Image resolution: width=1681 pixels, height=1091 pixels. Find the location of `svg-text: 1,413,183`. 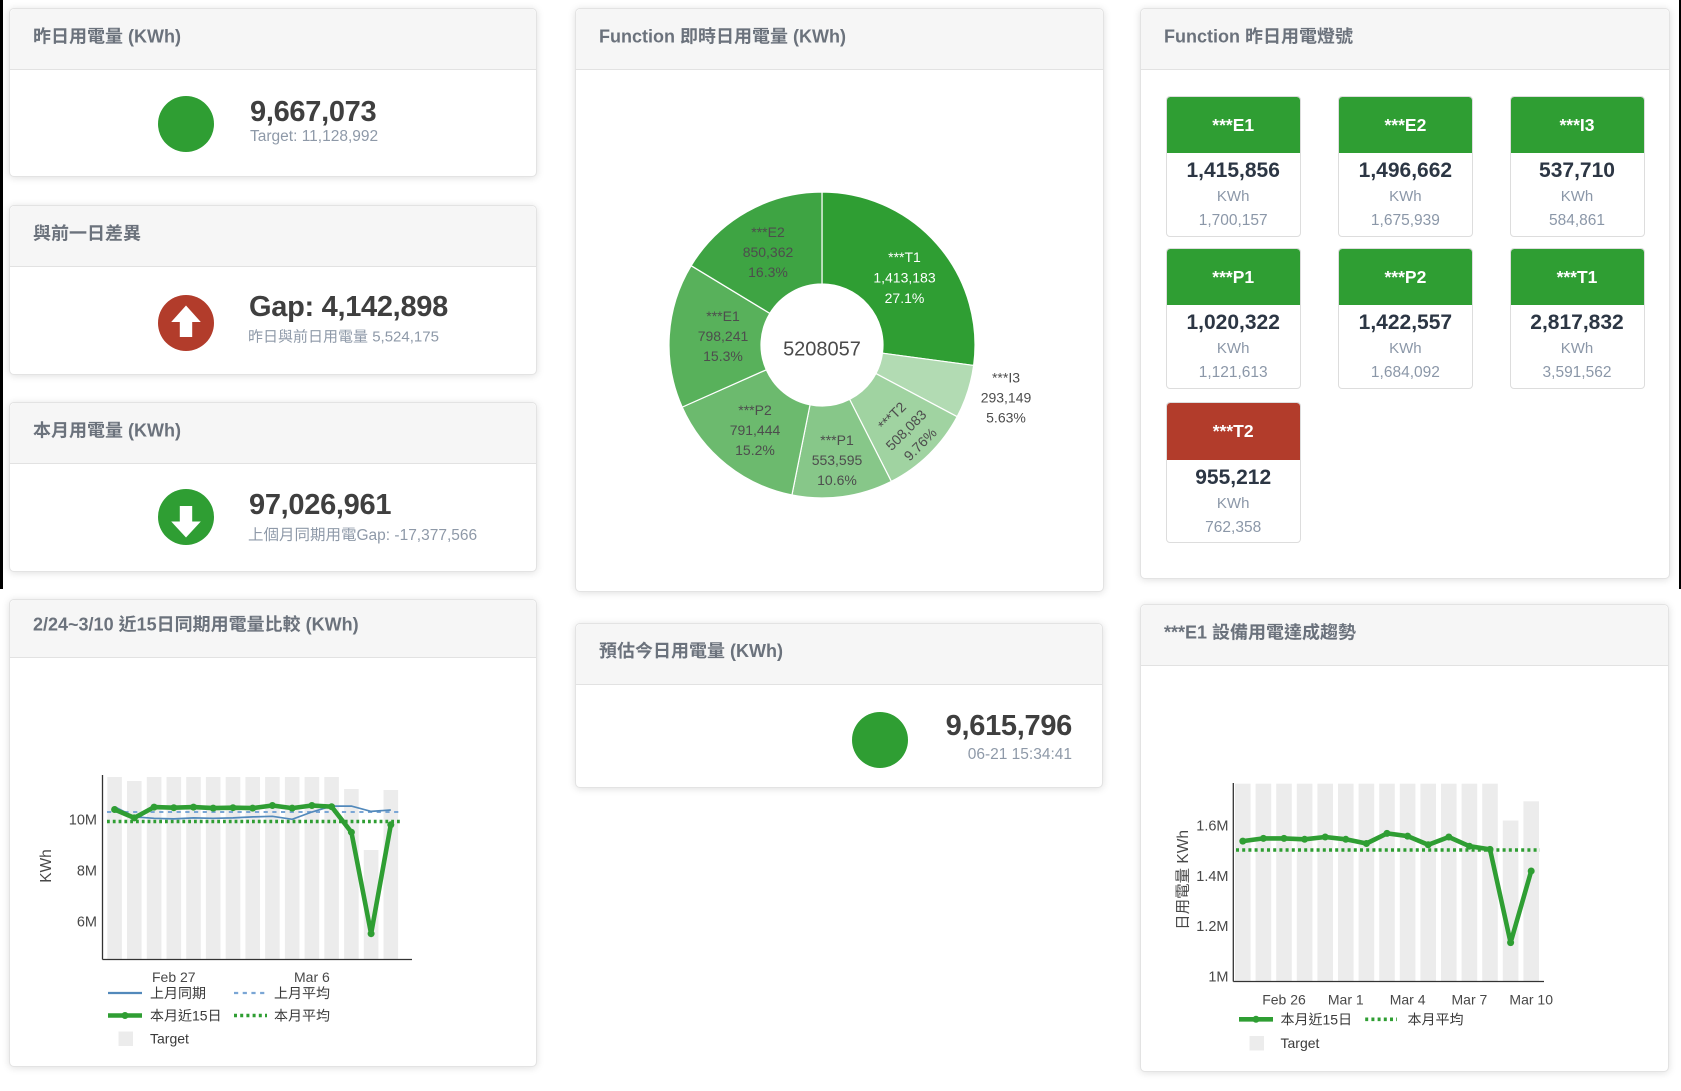

svg-text: 1,413,183 is located at coordinates (904, 278).